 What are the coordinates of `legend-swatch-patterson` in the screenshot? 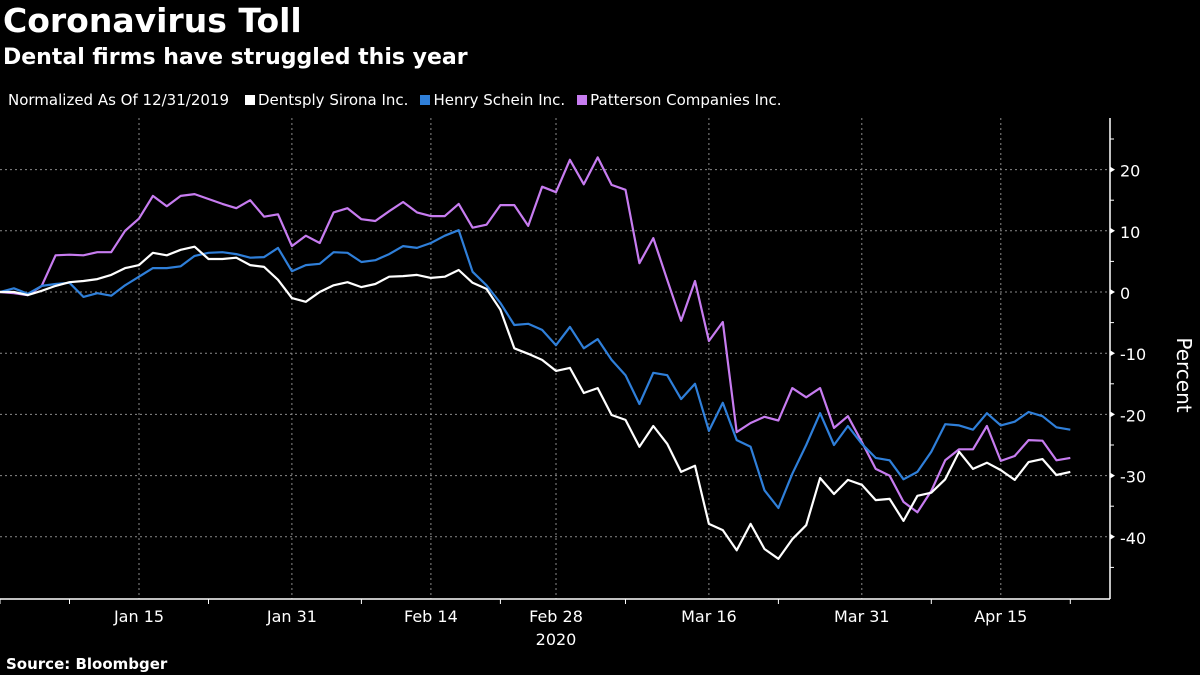 It's located at (582, 100).